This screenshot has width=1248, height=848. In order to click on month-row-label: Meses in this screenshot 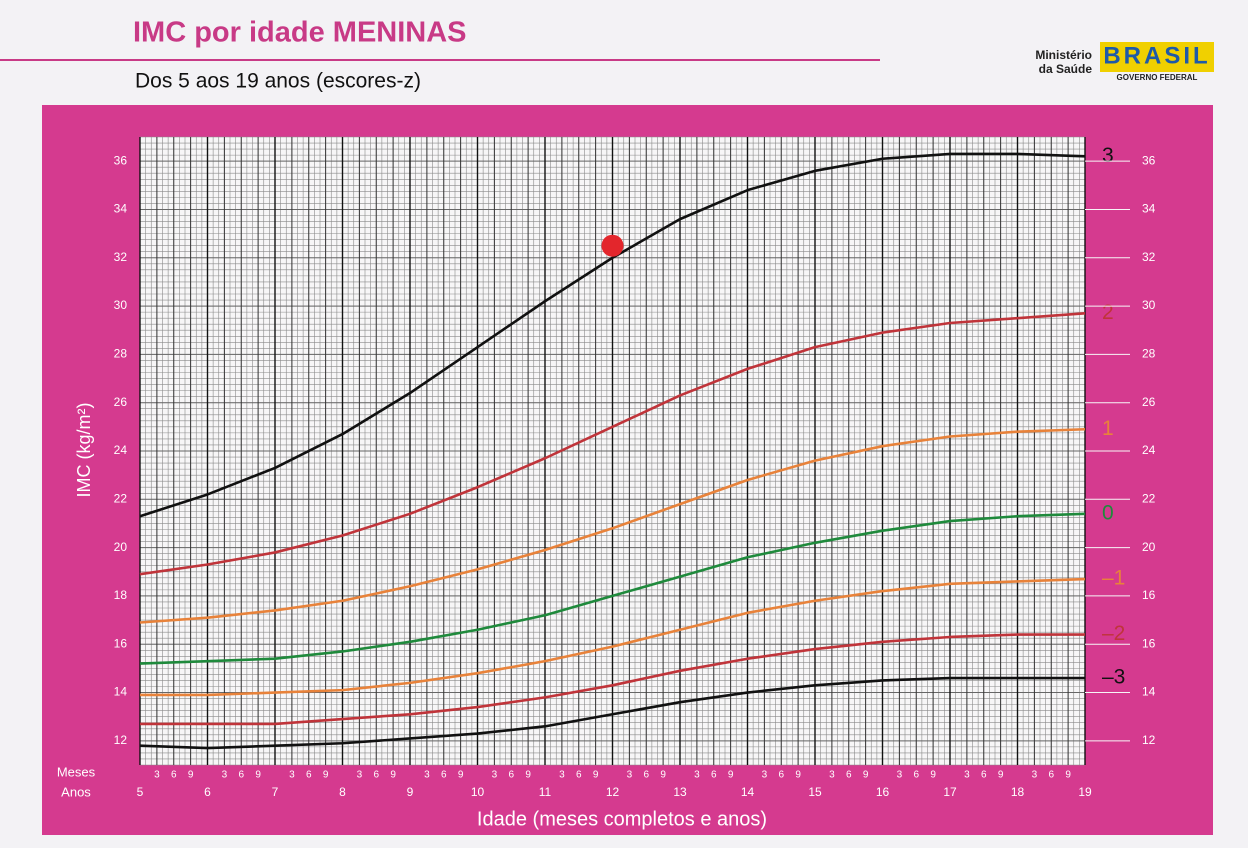, I will do `click(76, 771)`.